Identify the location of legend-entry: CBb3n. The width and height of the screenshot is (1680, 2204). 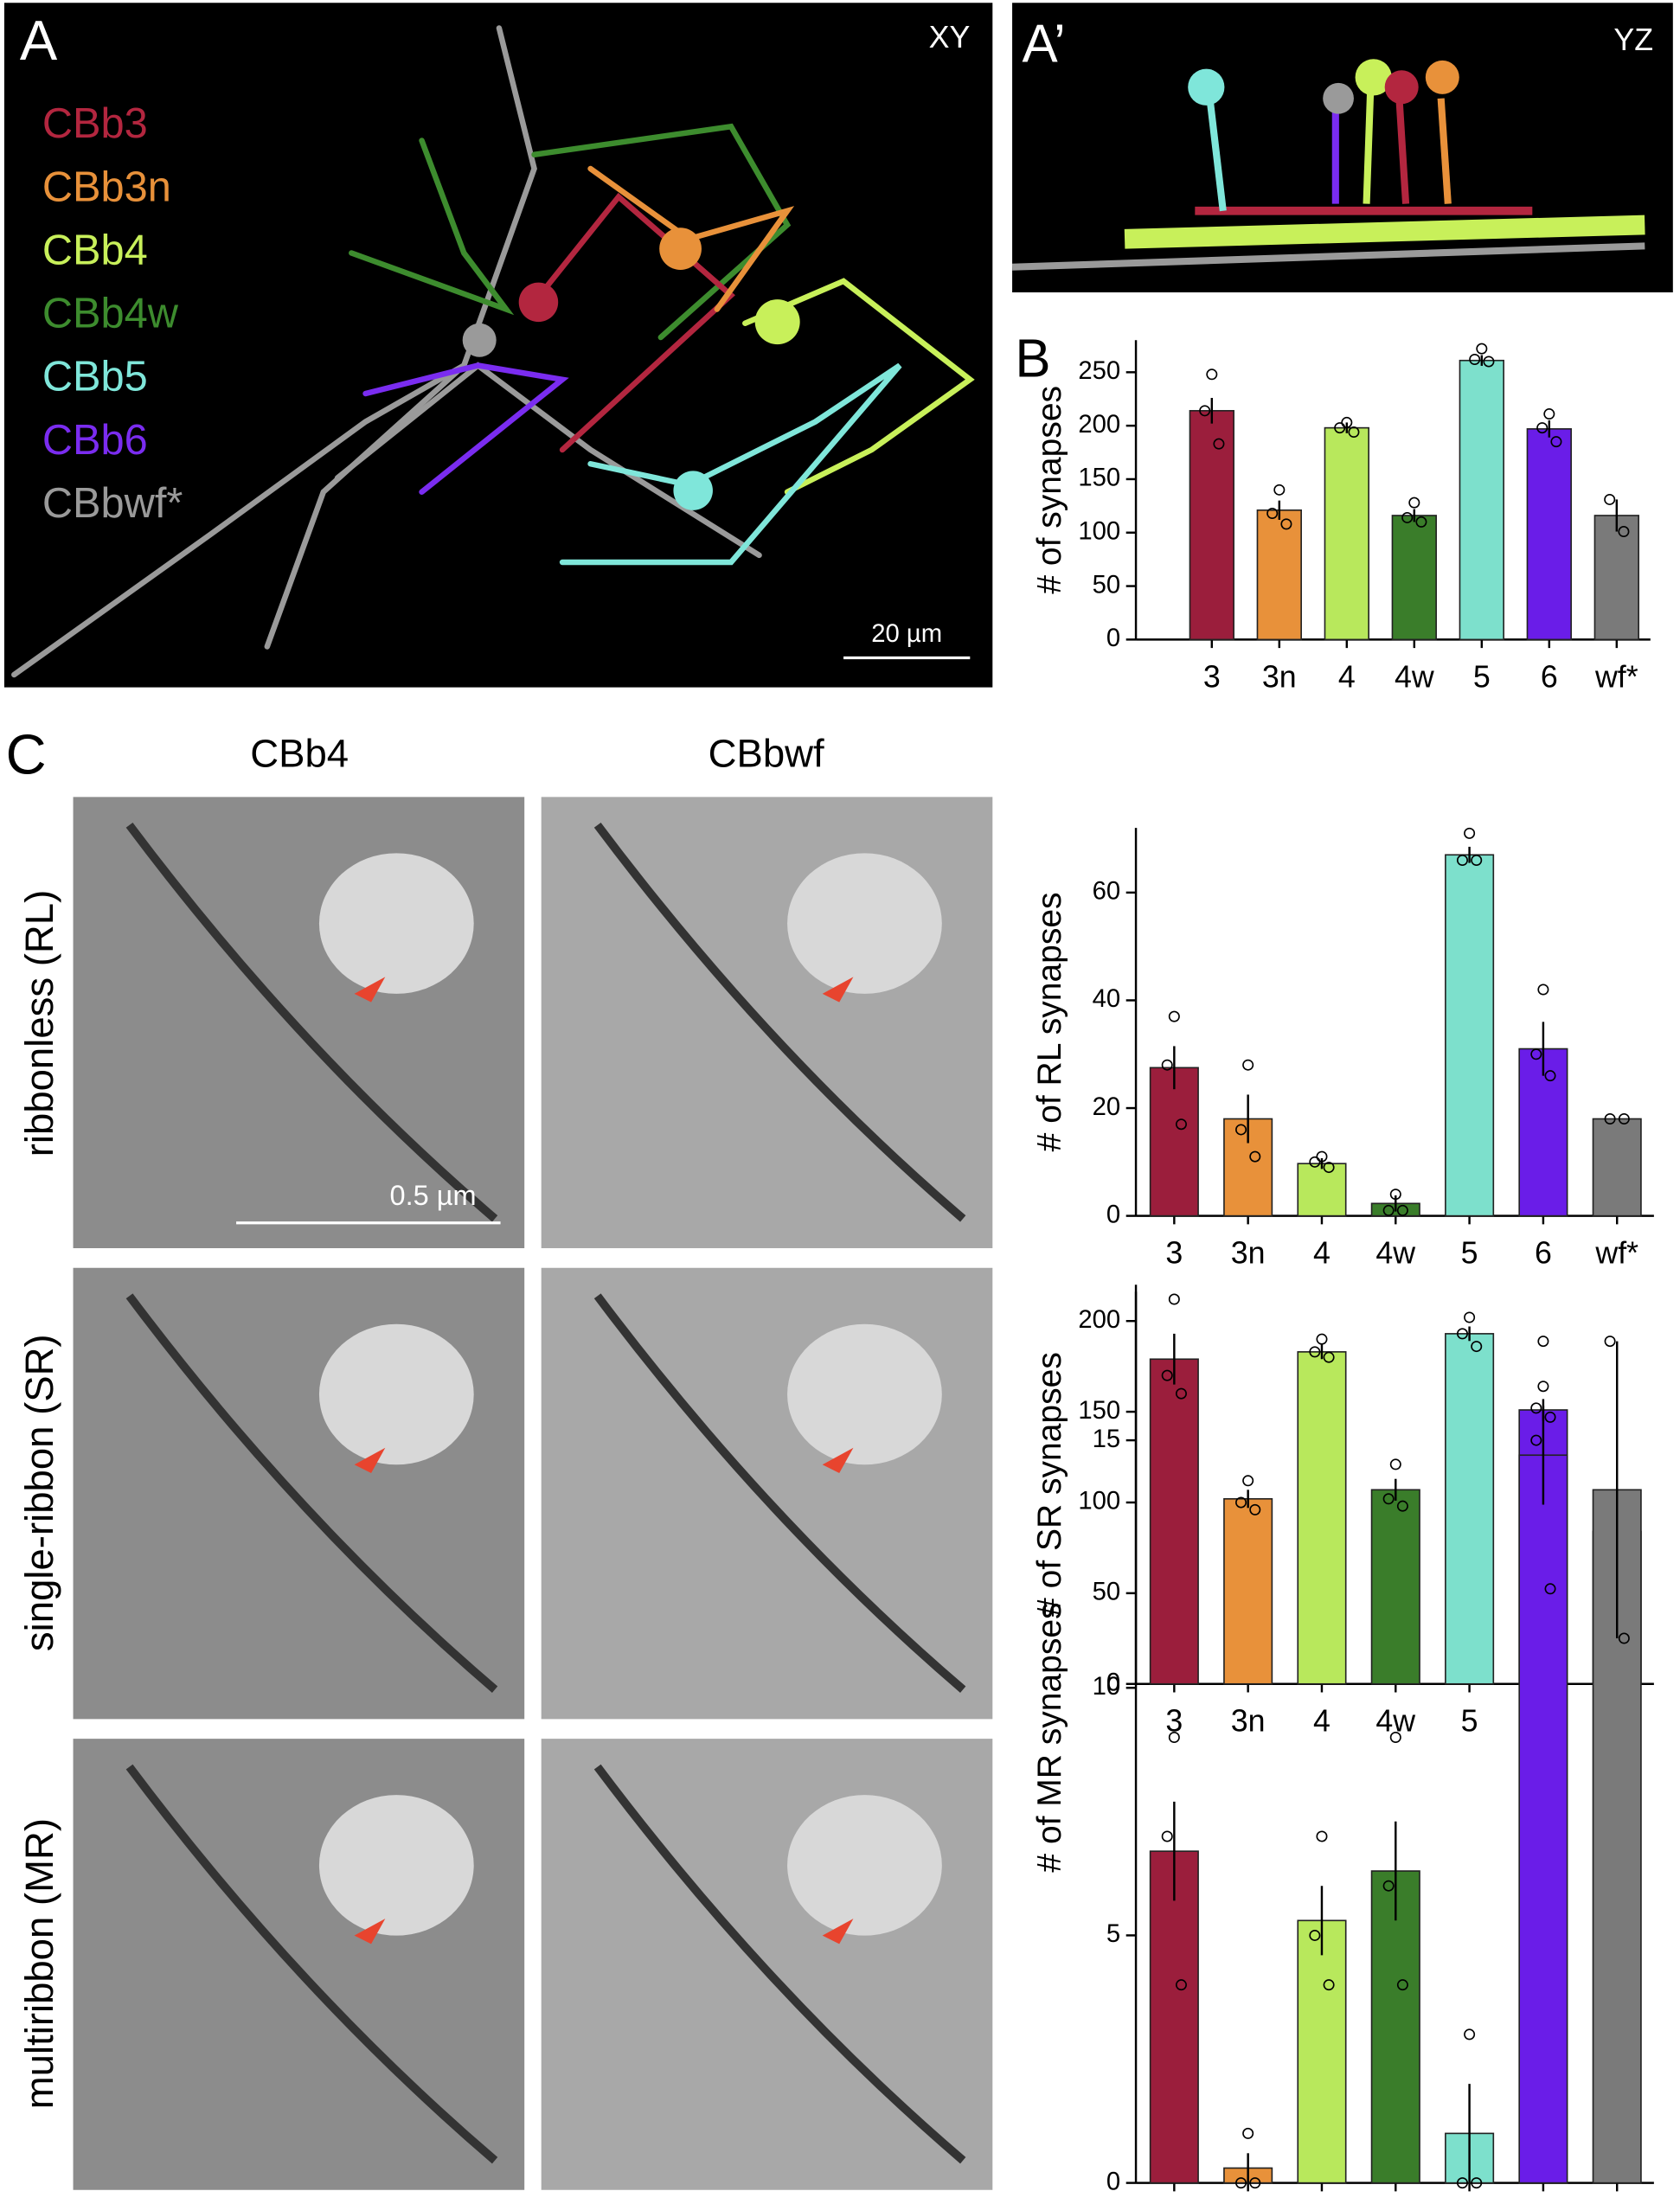
(106, 186).